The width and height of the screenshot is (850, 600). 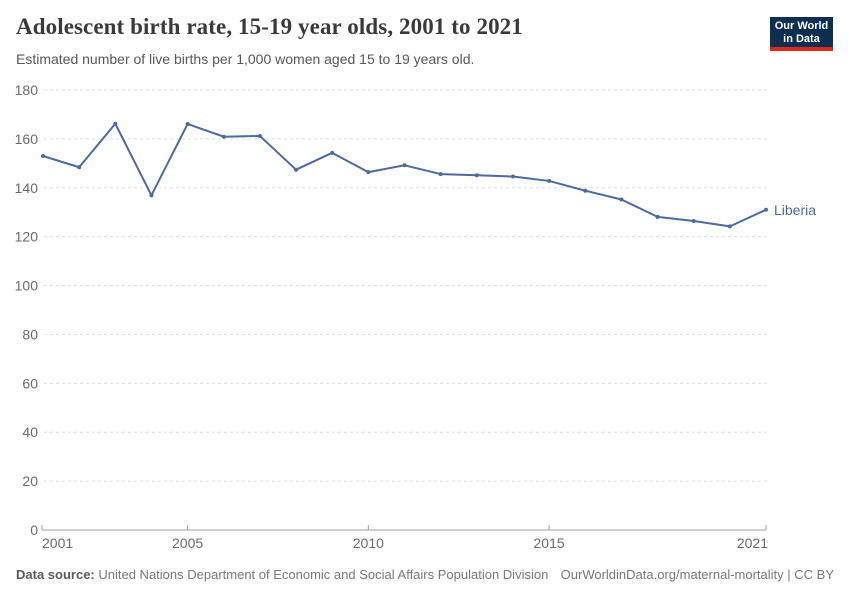 I want to click on y-tick-label: 100, so click(x=27, y=286).